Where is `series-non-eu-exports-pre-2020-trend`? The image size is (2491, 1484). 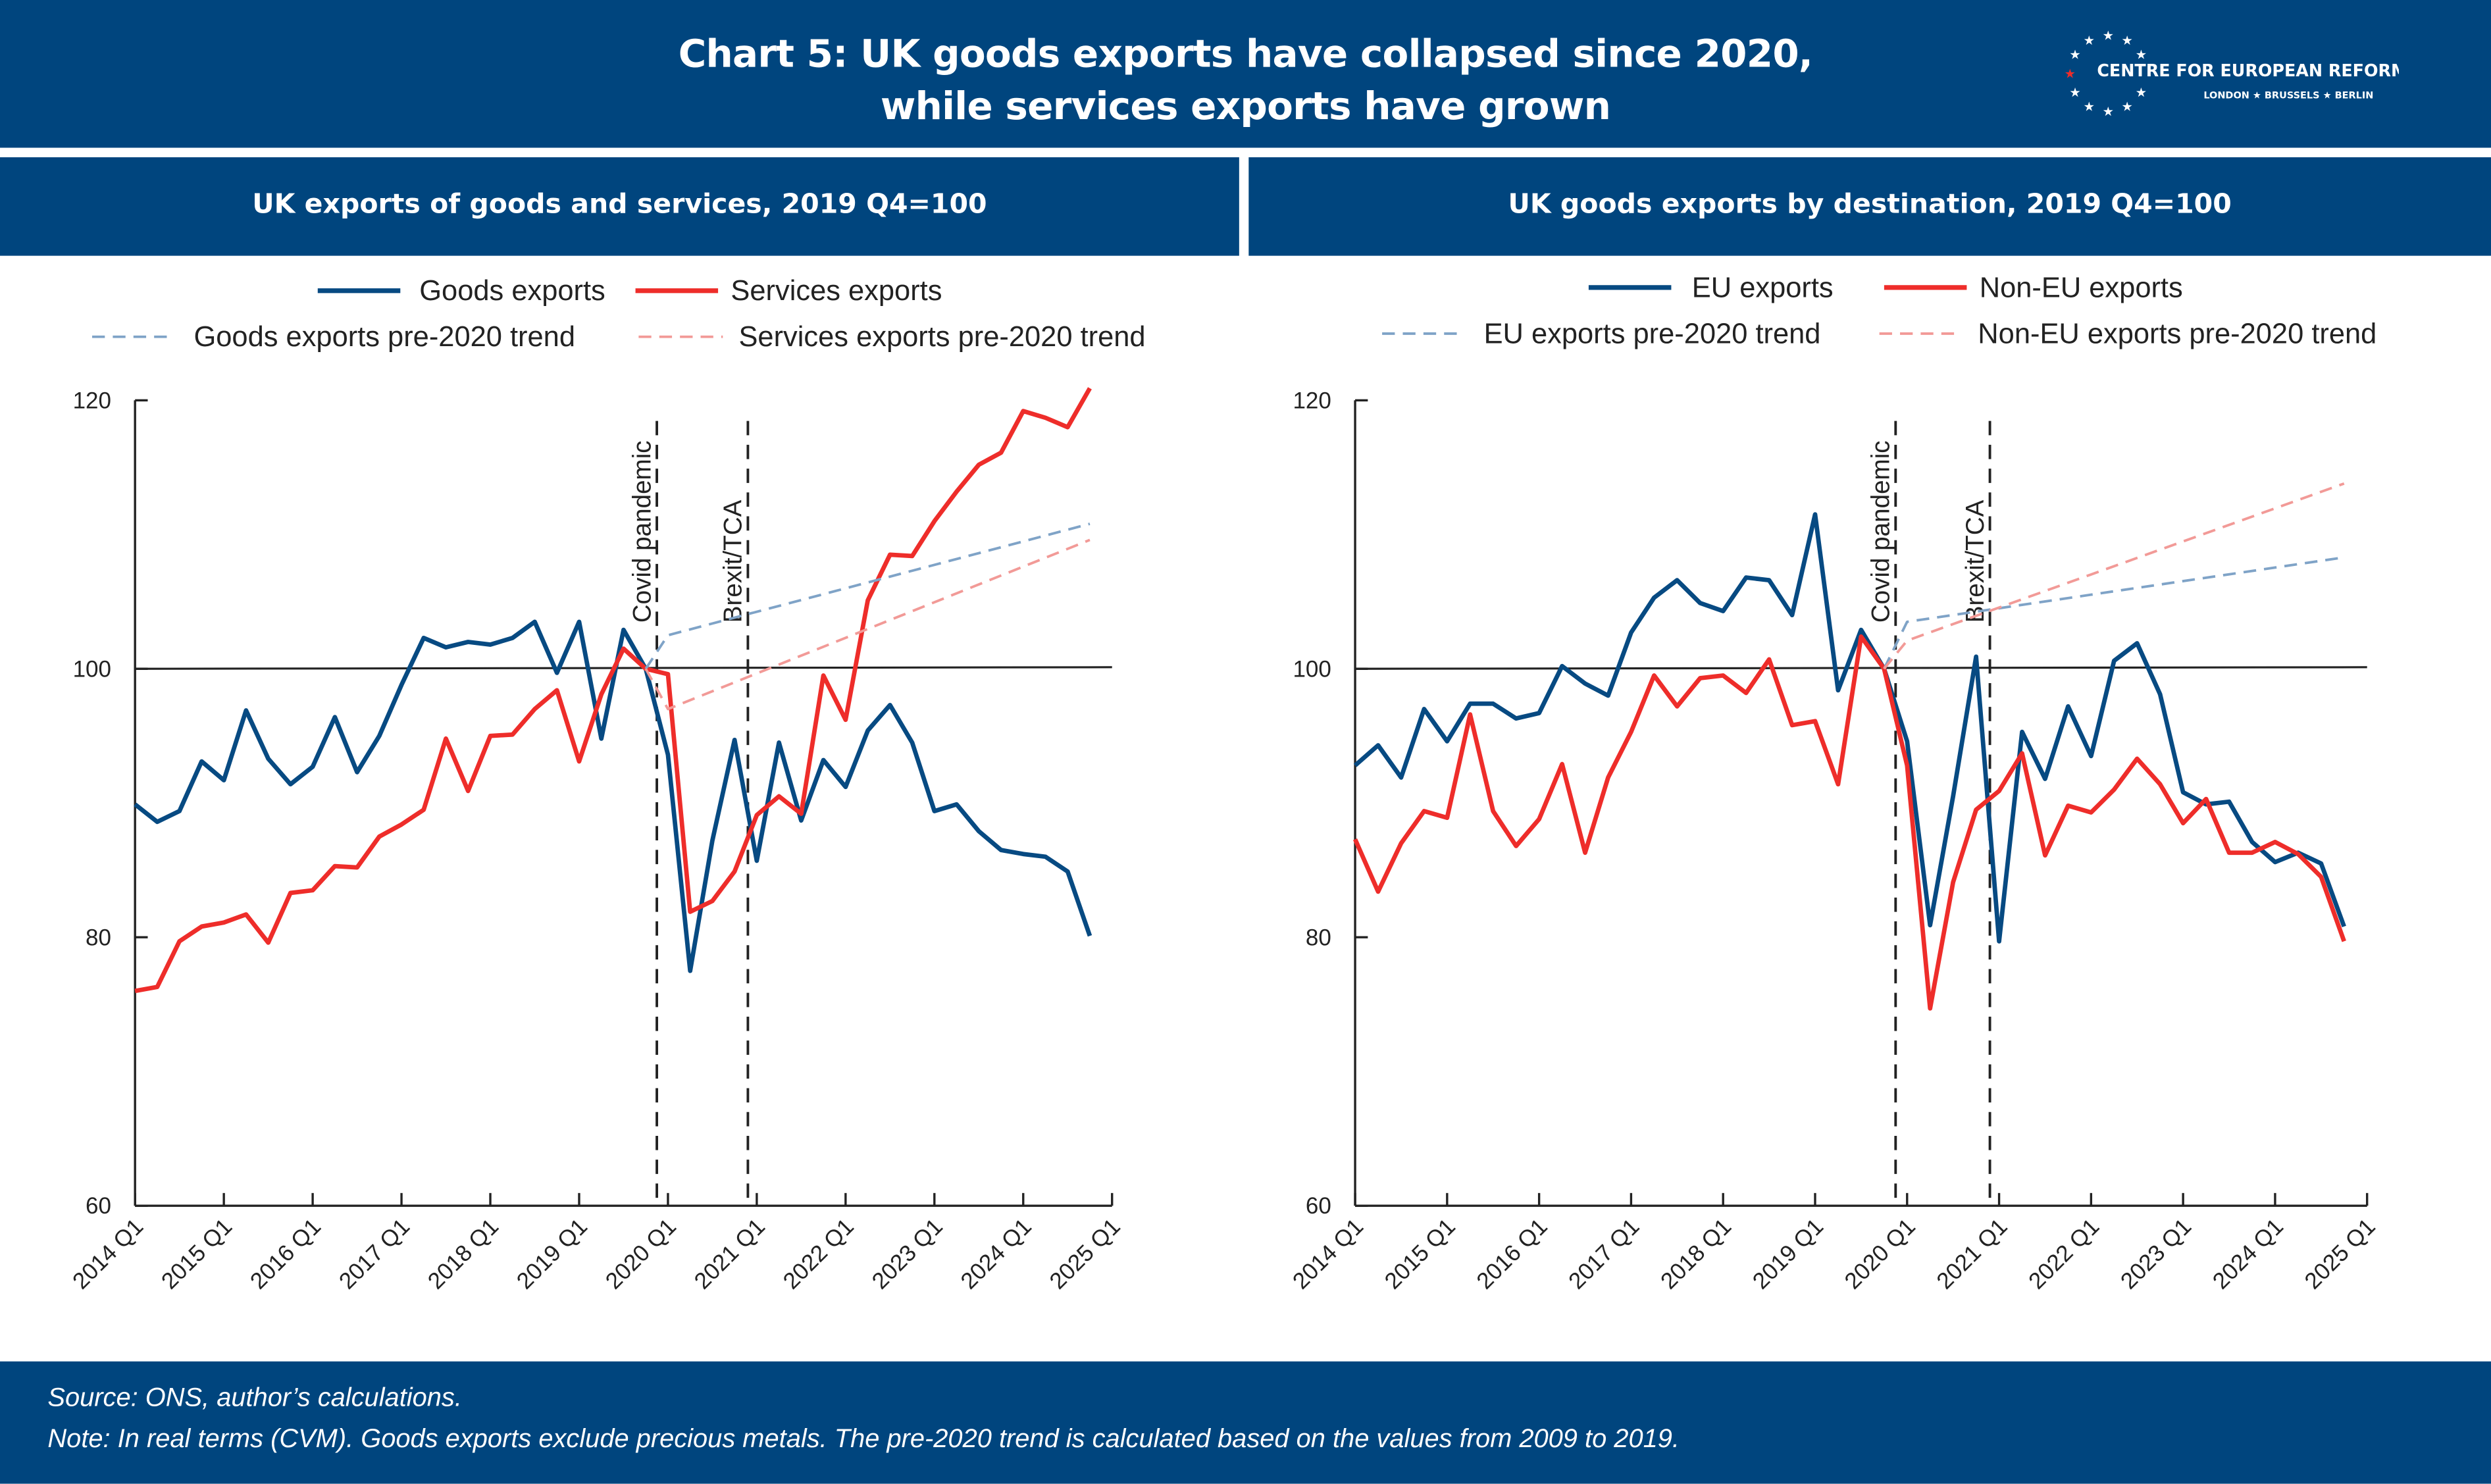 series-non-eu-exports-pre-2020-trend is located at coordinates (2114, 576).